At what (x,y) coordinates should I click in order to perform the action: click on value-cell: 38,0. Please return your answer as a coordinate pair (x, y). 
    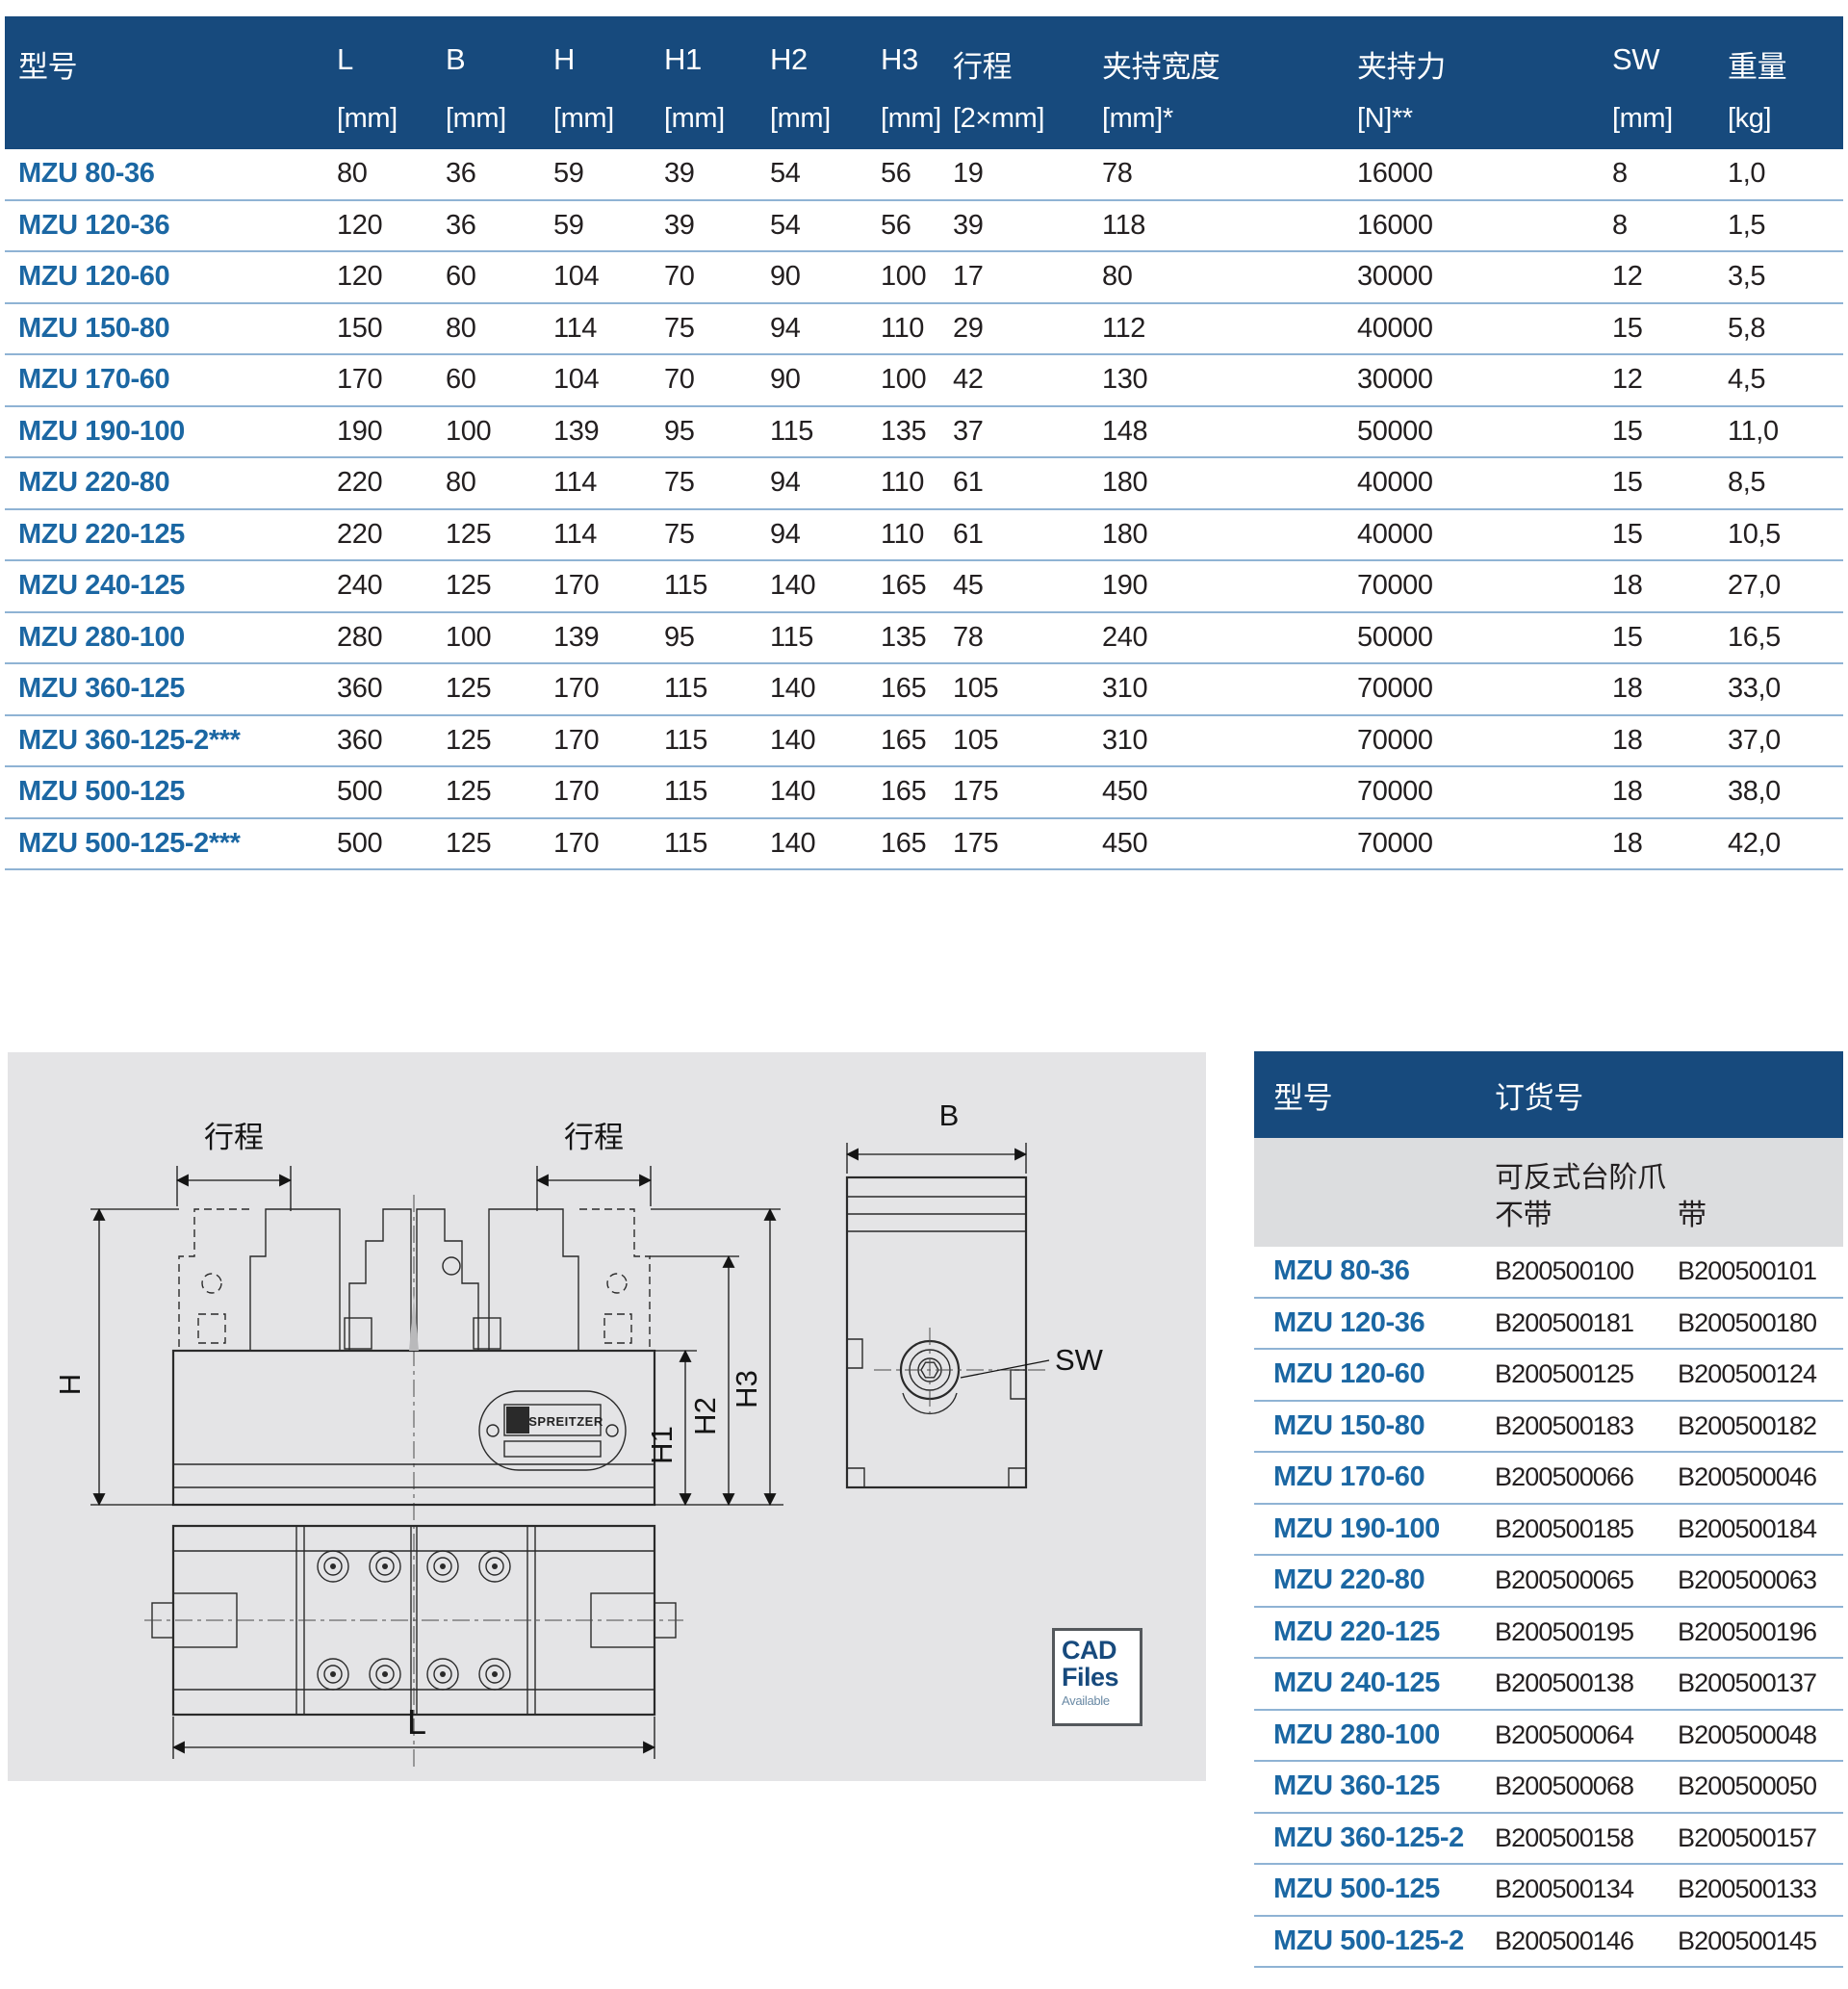
    Looking at the image, I should click on (1754, 792).